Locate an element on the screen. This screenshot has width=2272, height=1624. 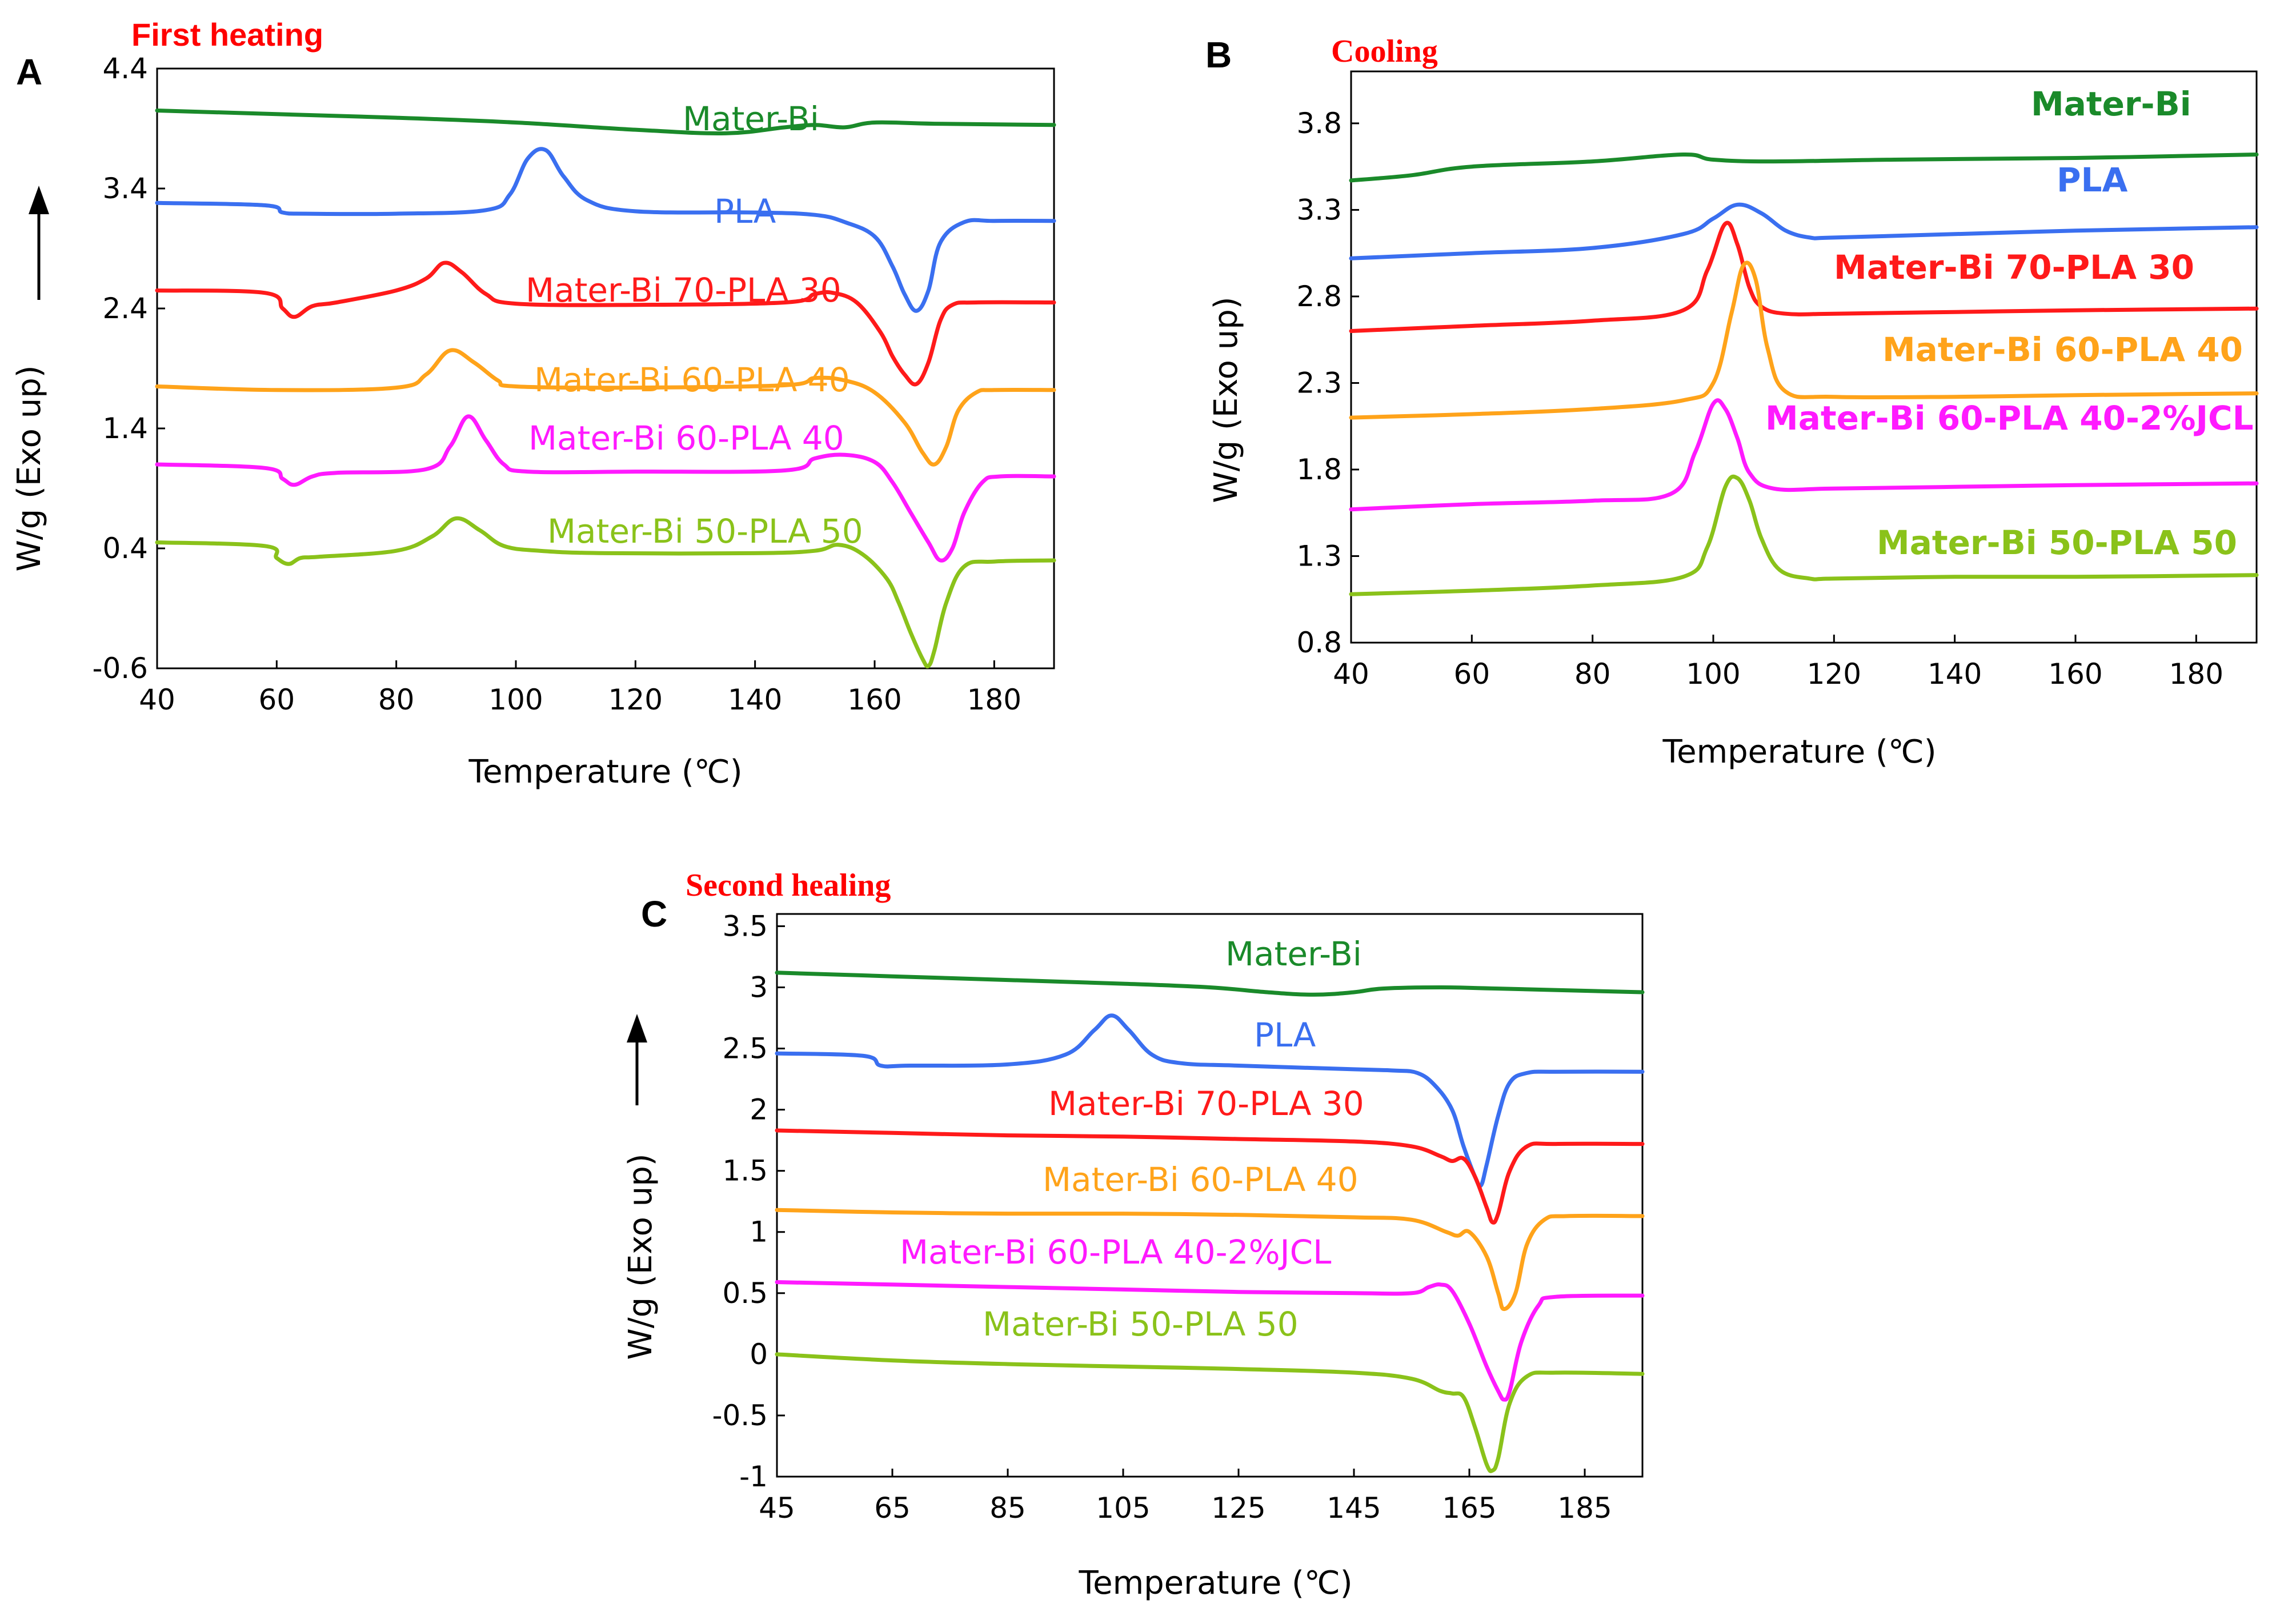
panel-b-xtick-label: 80 is located at coordinates (1592, 674).